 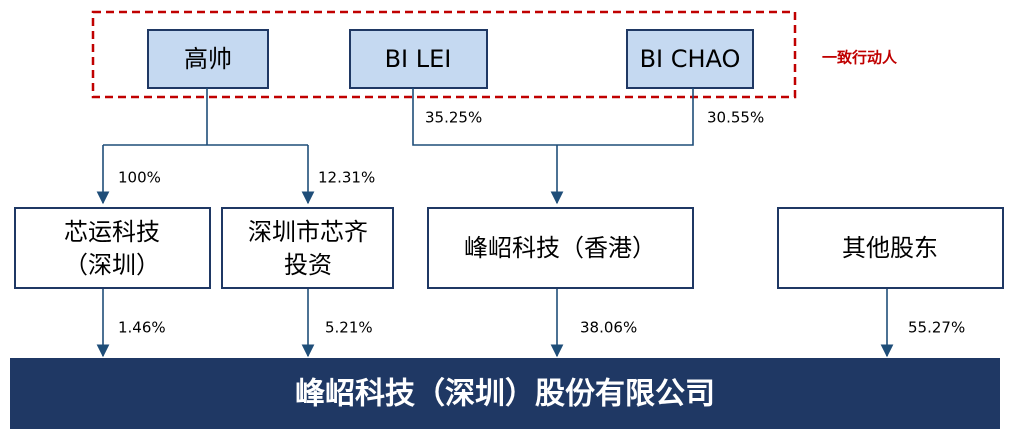 What do you see at coordinates (308, 265) in the screenshot?
I see `company-label: 投资` at bounding box center [308, 265].